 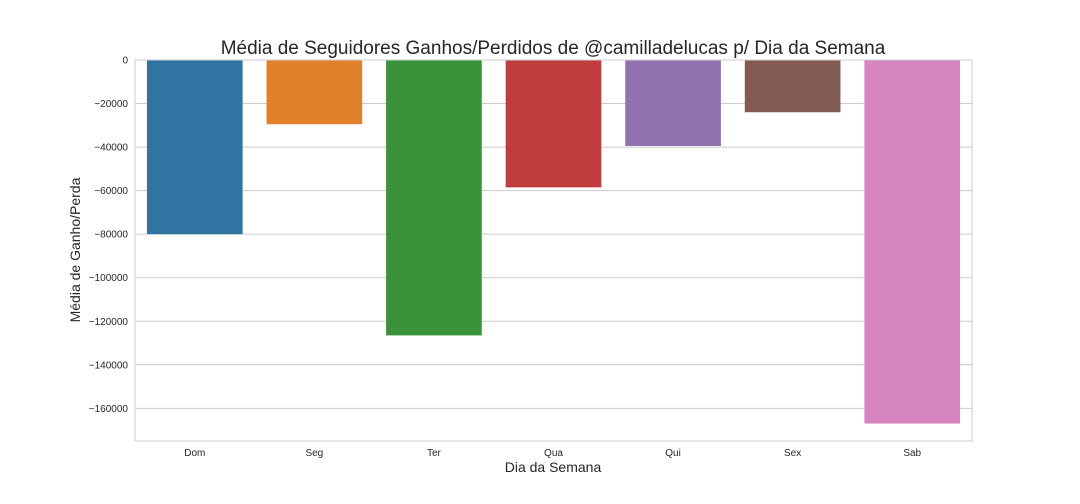 What do you see at coordinates (109, 409) in the screenshot?
I see `y-tick-label: −160000` at bounding box center [109, 409].